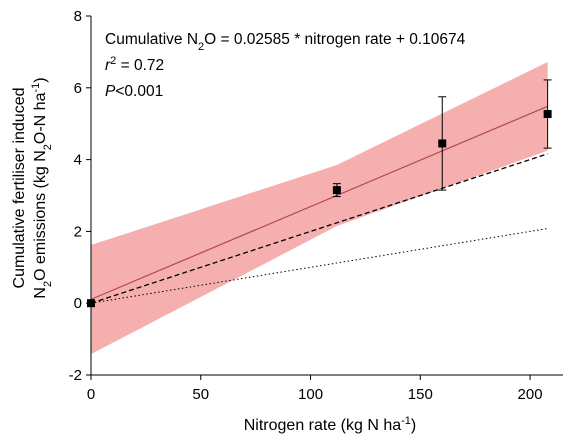  Describe the element at coordinates (420, 394) in the screenshot. I see `x-tick-label: 150` at that location.